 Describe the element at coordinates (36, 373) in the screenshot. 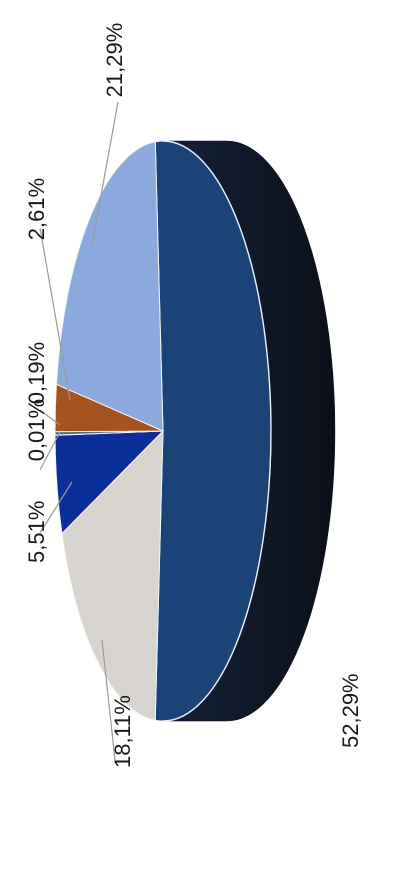

I see `slice-label-4: 0,19%` at that location.